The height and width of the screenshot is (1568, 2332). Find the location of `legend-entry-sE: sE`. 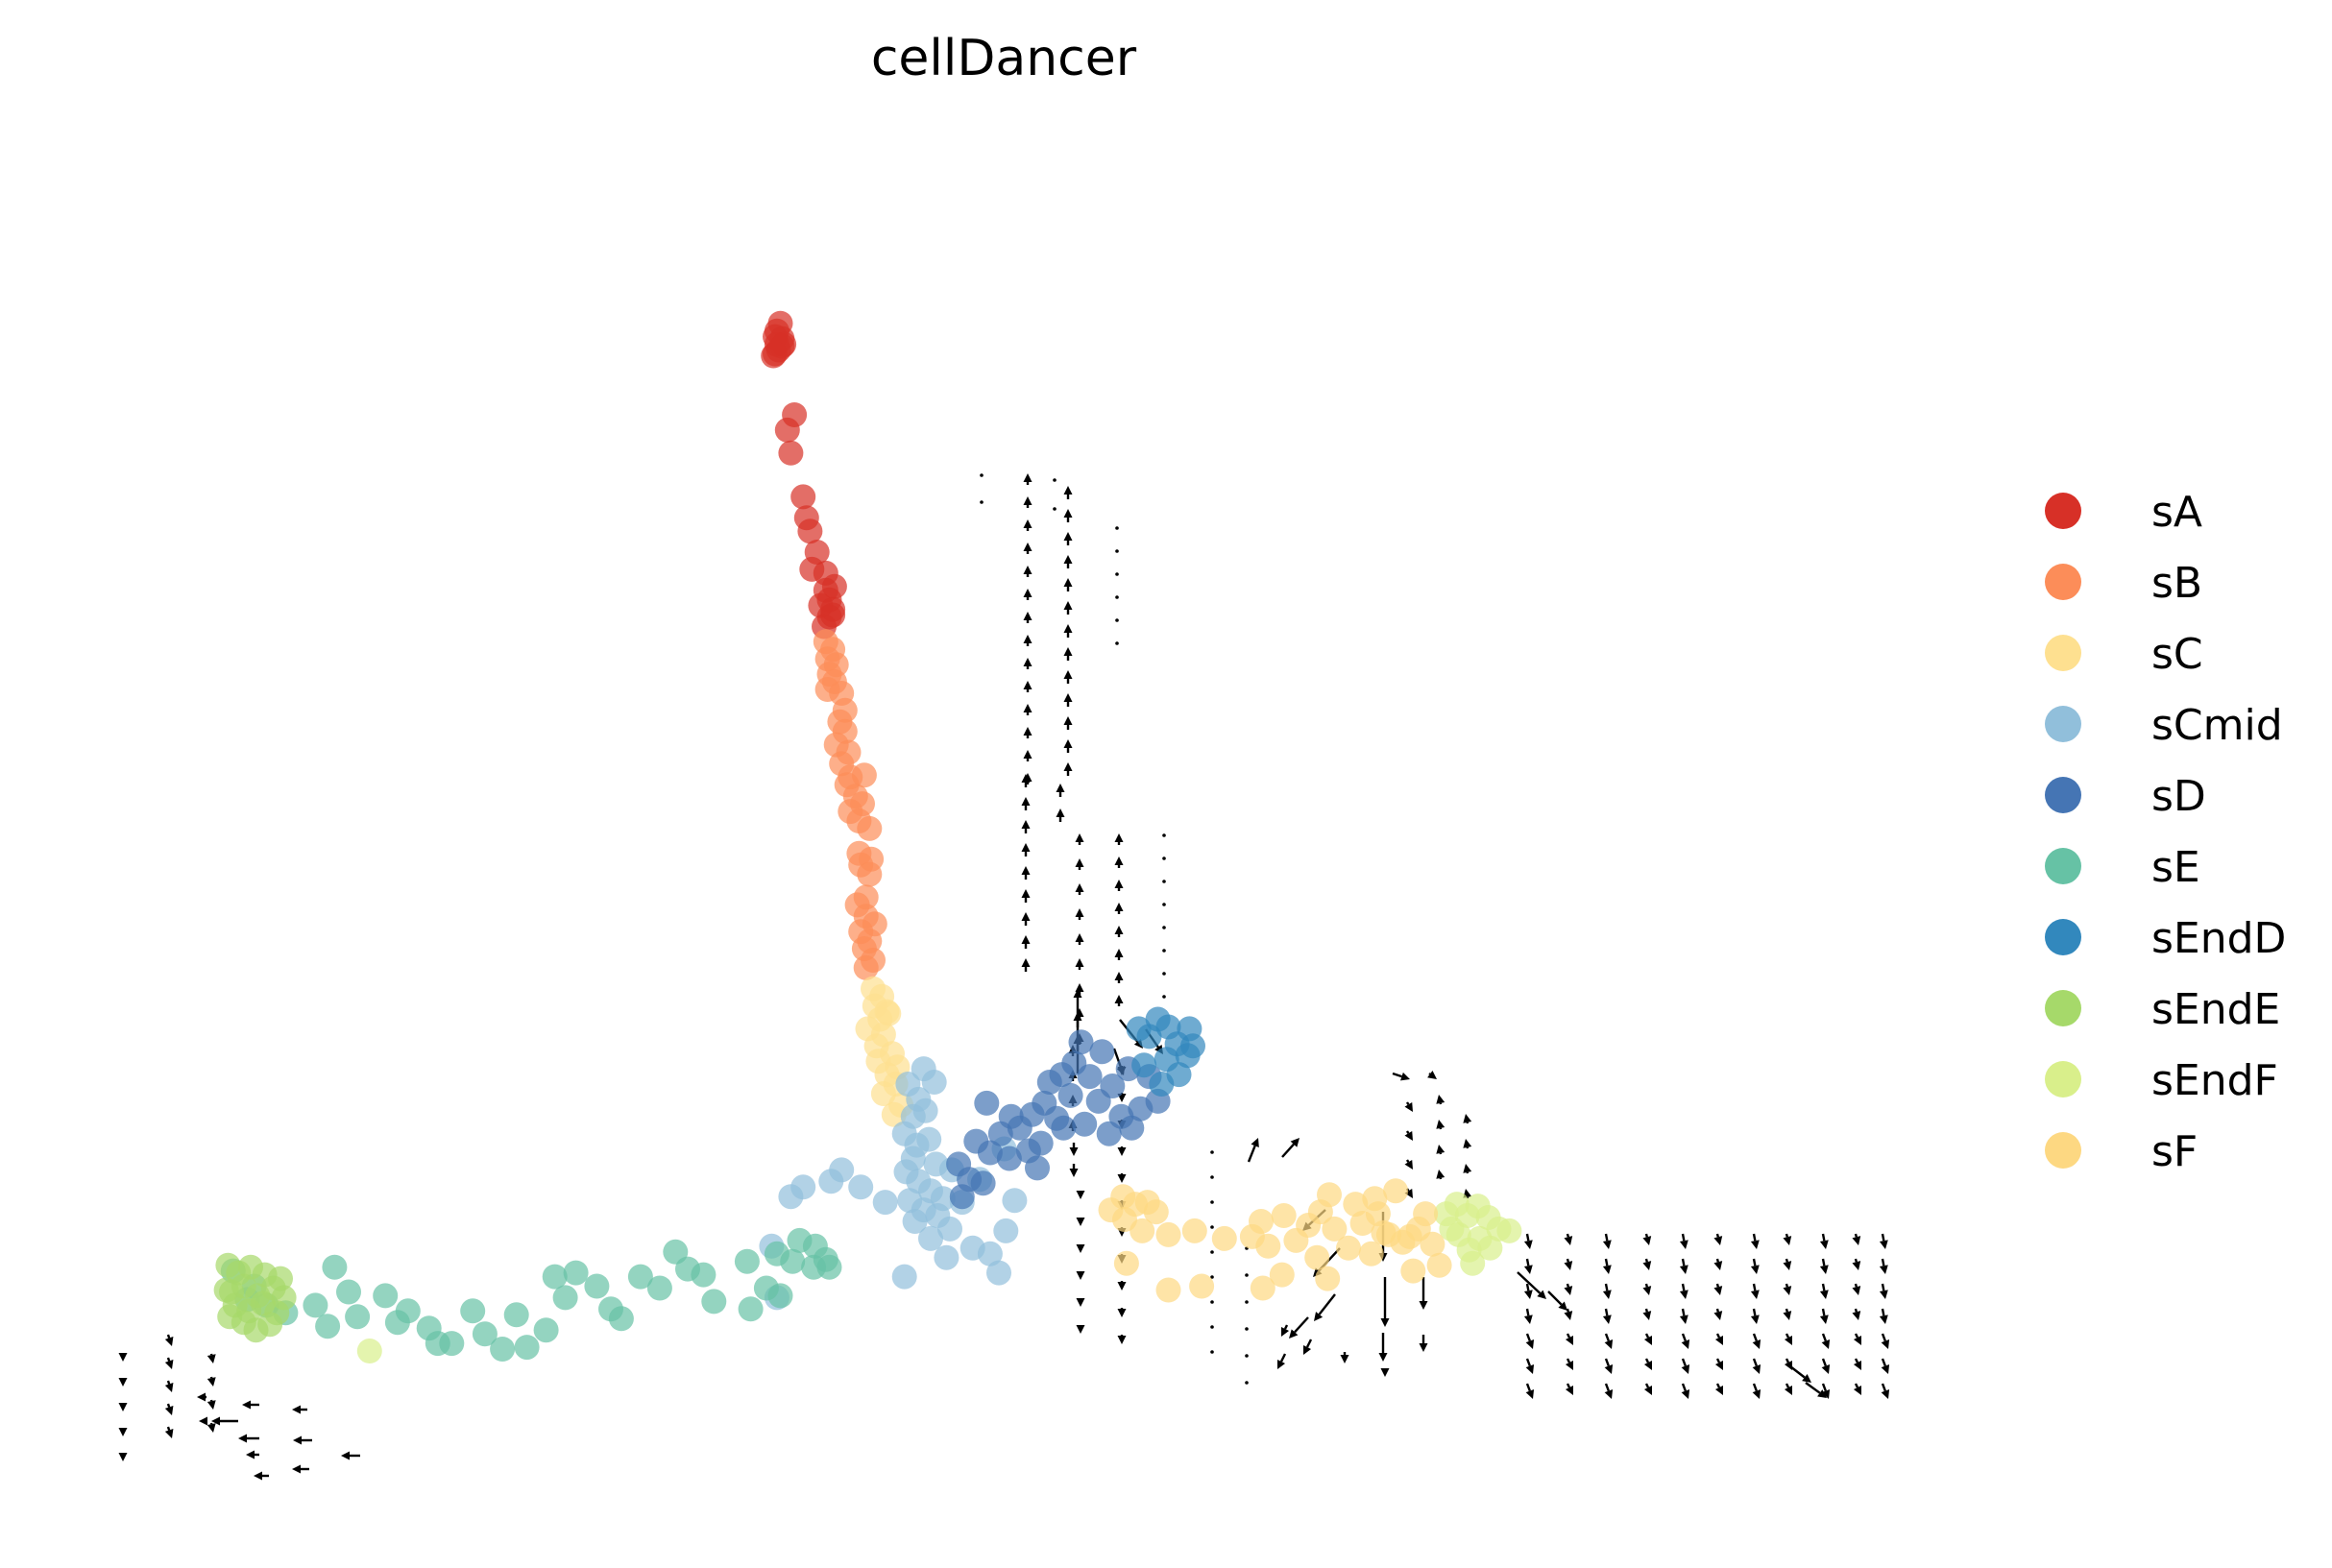

legend-entry-sE: sE is located at coordinates (2123, 867).